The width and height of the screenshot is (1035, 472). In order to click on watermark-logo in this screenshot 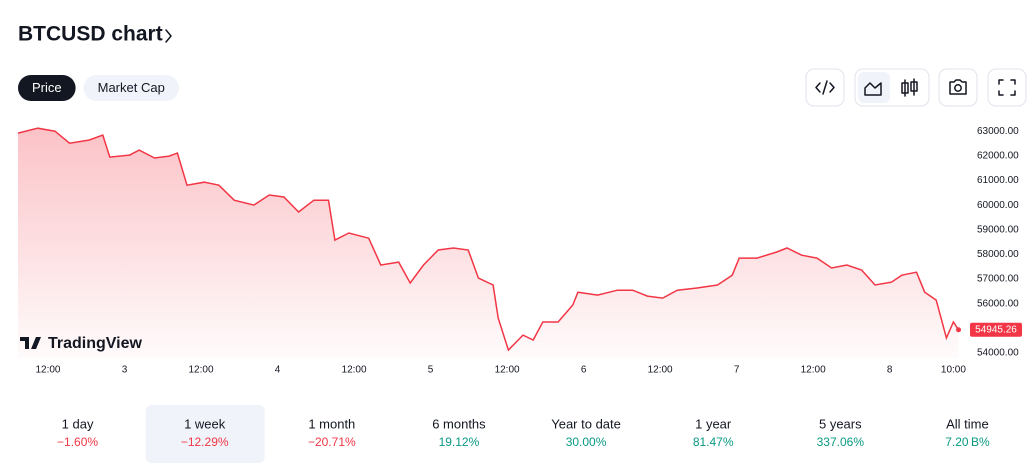, I will do `click(30, 343)`.